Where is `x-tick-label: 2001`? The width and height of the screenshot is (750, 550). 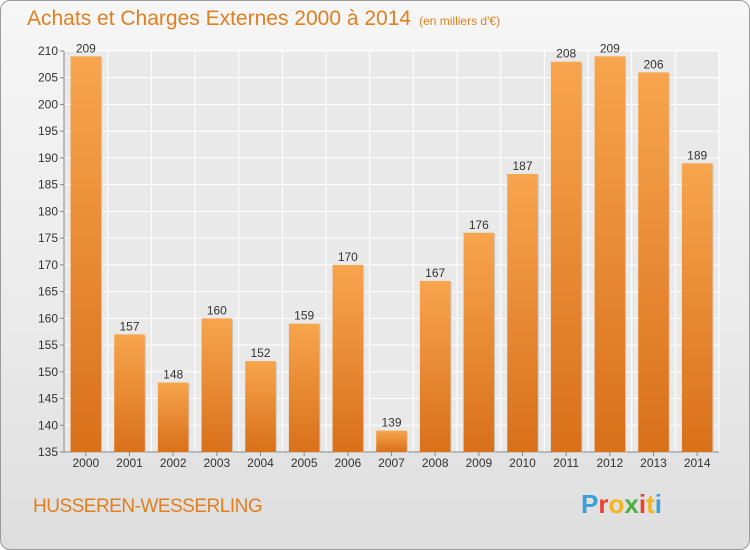 x-tick-label: 2001 is located at coordinates (129, 463).